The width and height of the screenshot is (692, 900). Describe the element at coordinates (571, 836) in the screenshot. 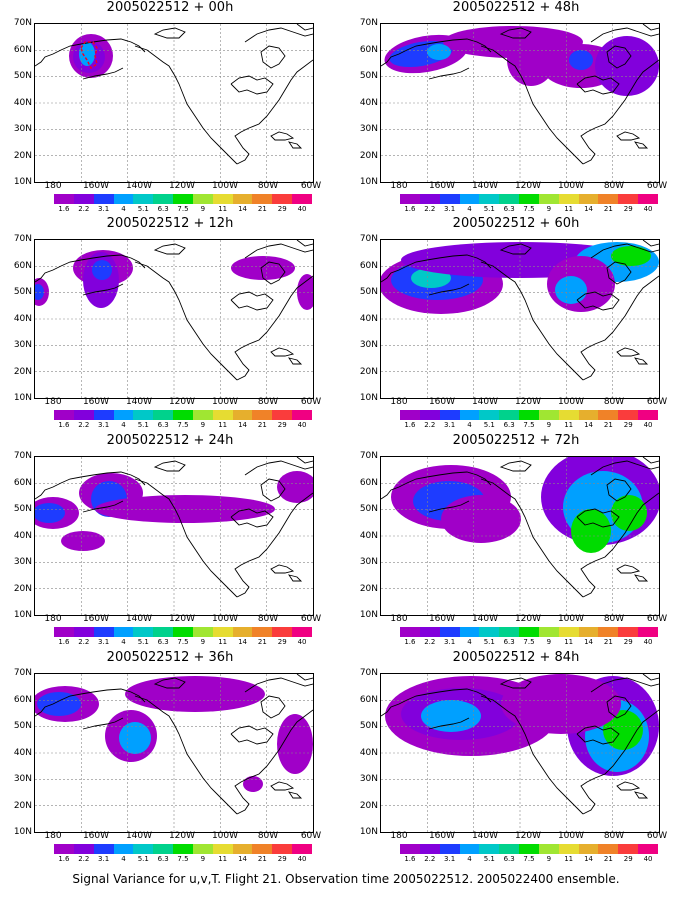

I see `lon-tick-label: 100W` at that location.